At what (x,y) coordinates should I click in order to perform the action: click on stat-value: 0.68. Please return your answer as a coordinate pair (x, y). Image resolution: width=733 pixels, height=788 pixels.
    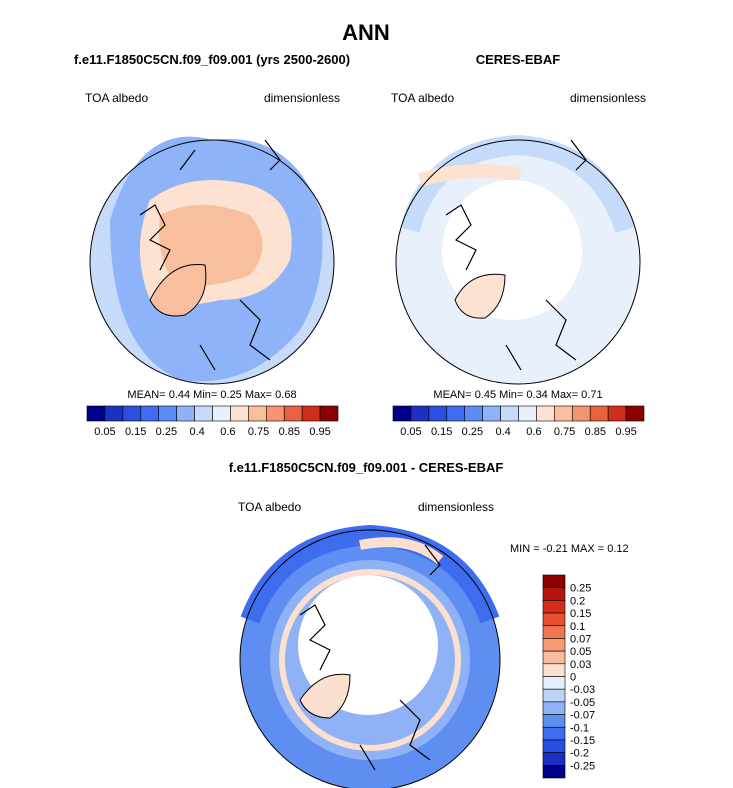
    Looking at the image, I should click on (285, 395).